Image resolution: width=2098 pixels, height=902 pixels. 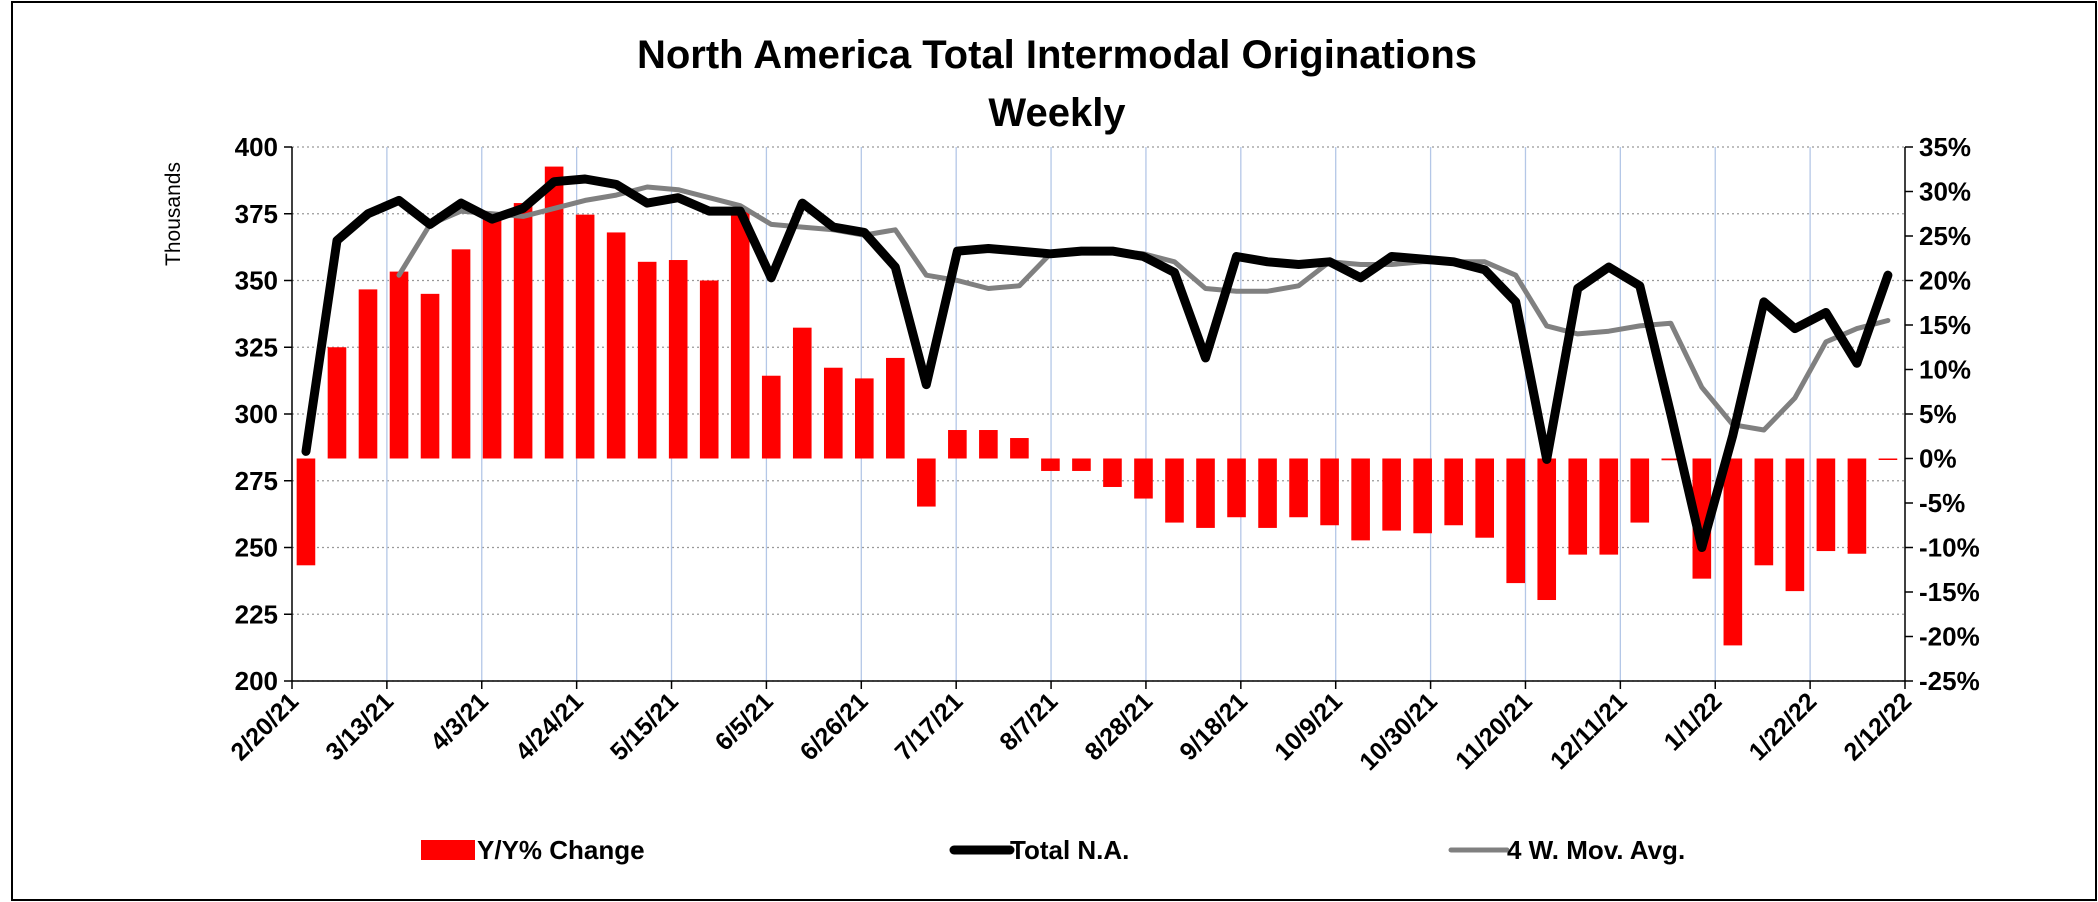 I want to click on chart-subtitle: Weekly, so click(x=1057, y=113).